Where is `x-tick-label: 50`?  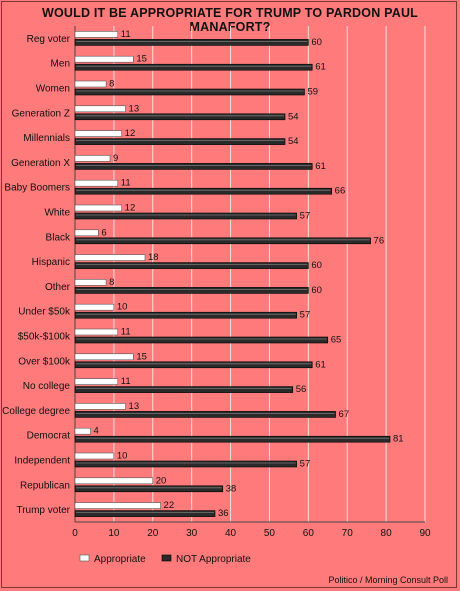 x-tick-label: 50 is located at coordinates (270, 533).